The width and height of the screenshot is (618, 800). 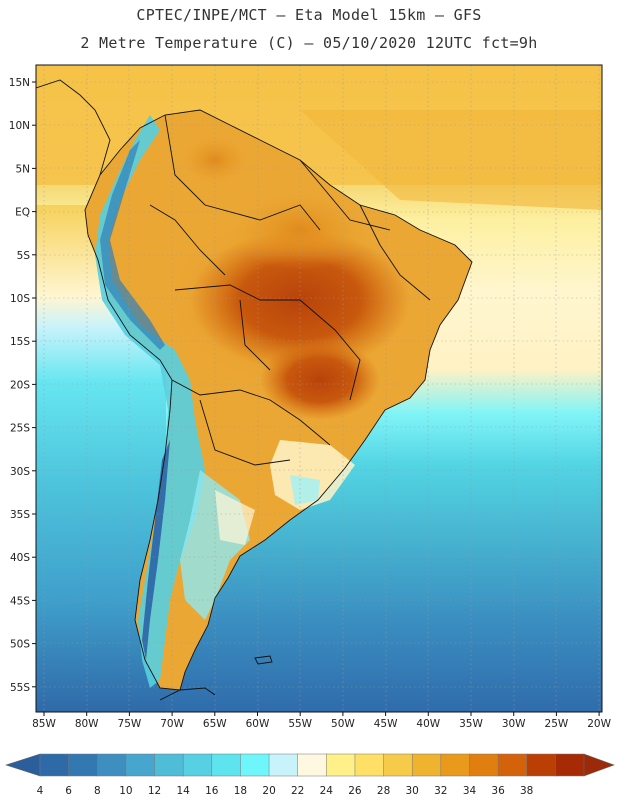 What do you see at coordinates (470, 791) in the screenshot?
I see `colorbar-label: 34` at bounding box center [470, 791].